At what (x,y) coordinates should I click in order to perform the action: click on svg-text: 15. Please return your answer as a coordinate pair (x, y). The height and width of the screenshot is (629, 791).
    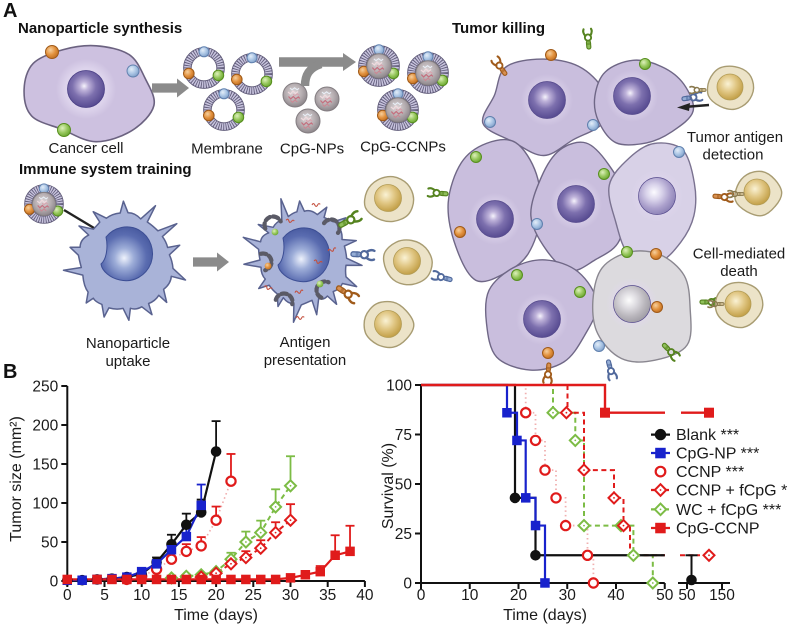
    Looking at the image, I should click on (178, 595).